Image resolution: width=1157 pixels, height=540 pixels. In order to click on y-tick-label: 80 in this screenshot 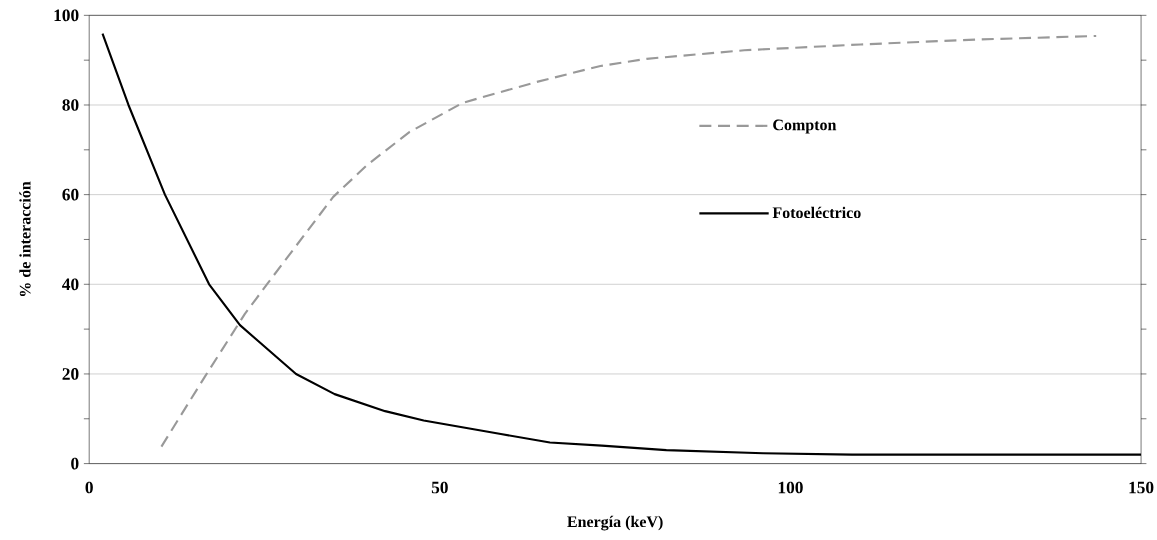, I will do `click(70, 105)`.